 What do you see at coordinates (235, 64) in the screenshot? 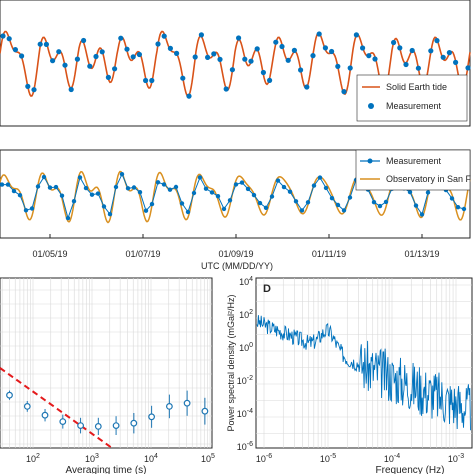
I see `tide-curve` at bounding box center [235, 64].